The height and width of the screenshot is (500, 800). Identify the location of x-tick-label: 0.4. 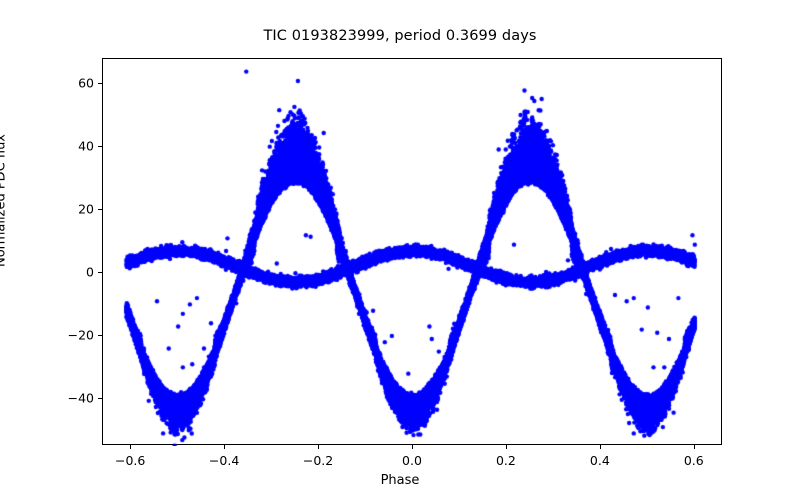
(599, 460).